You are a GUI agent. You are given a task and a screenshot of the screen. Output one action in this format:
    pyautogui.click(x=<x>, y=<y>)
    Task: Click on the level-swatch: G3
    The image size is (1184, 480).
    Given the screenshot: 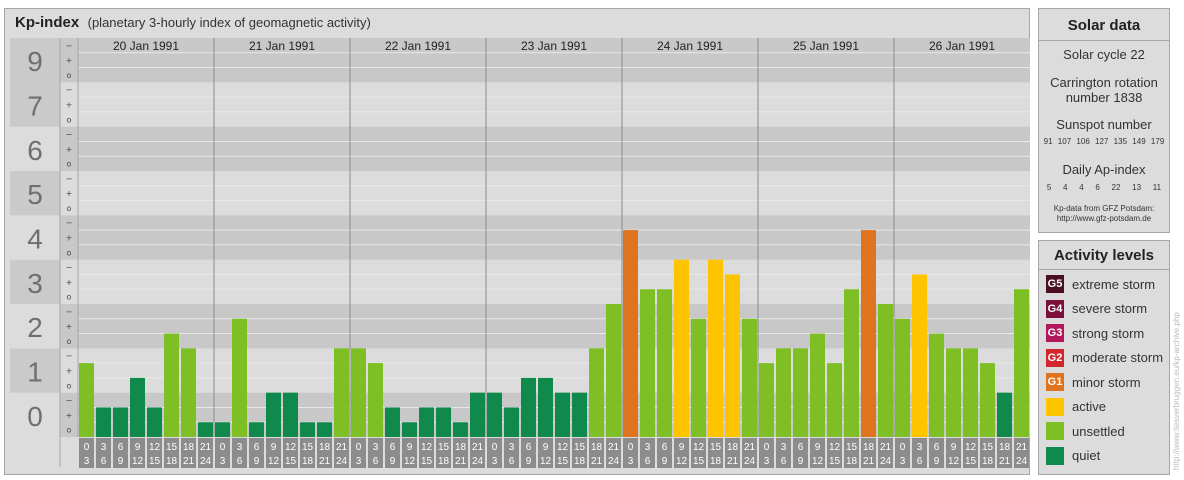 What is the action you would take?
    pyautogui.click(x=1055, y=333)
    